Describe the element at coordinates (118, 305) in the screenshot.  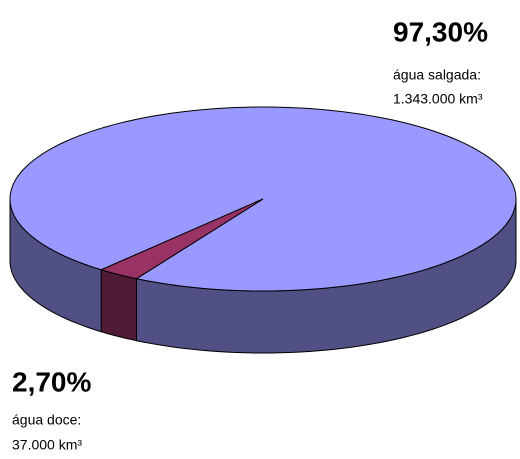
I see `slice-side` at that location.